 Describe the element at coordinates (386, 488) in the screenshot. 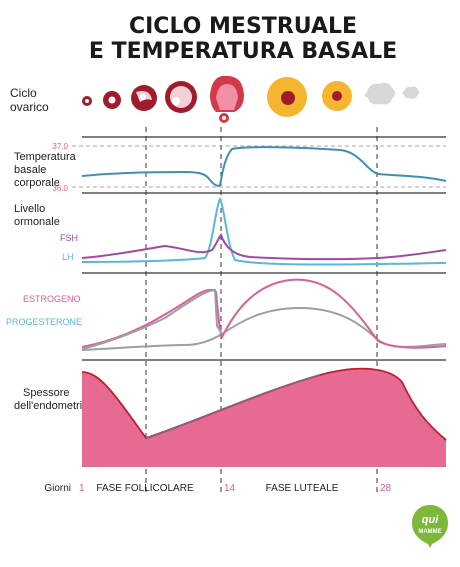

I see `day-28-label: 28` at that location.